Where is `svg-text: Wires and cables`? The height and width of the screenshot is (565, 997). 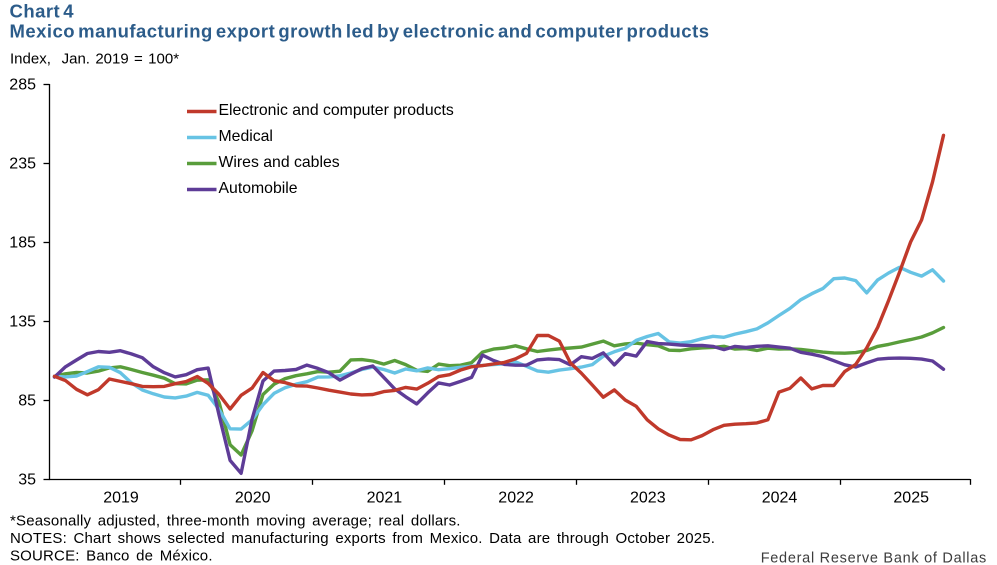 svg-text: Wires and cables is located at coordinates (279, 162).